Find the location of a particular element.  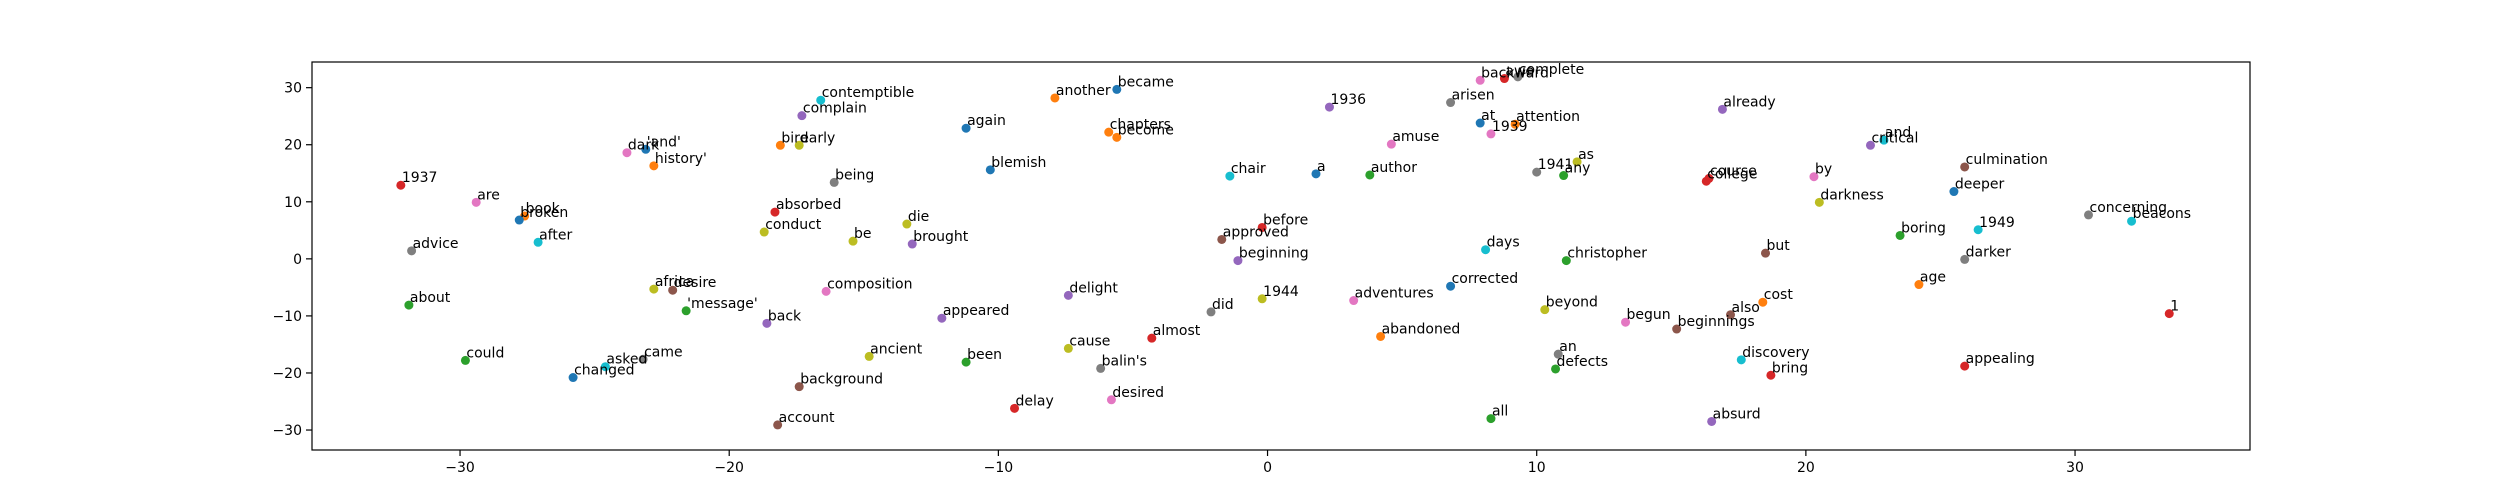

data-point-label: die is located at coordinates (918, 217).